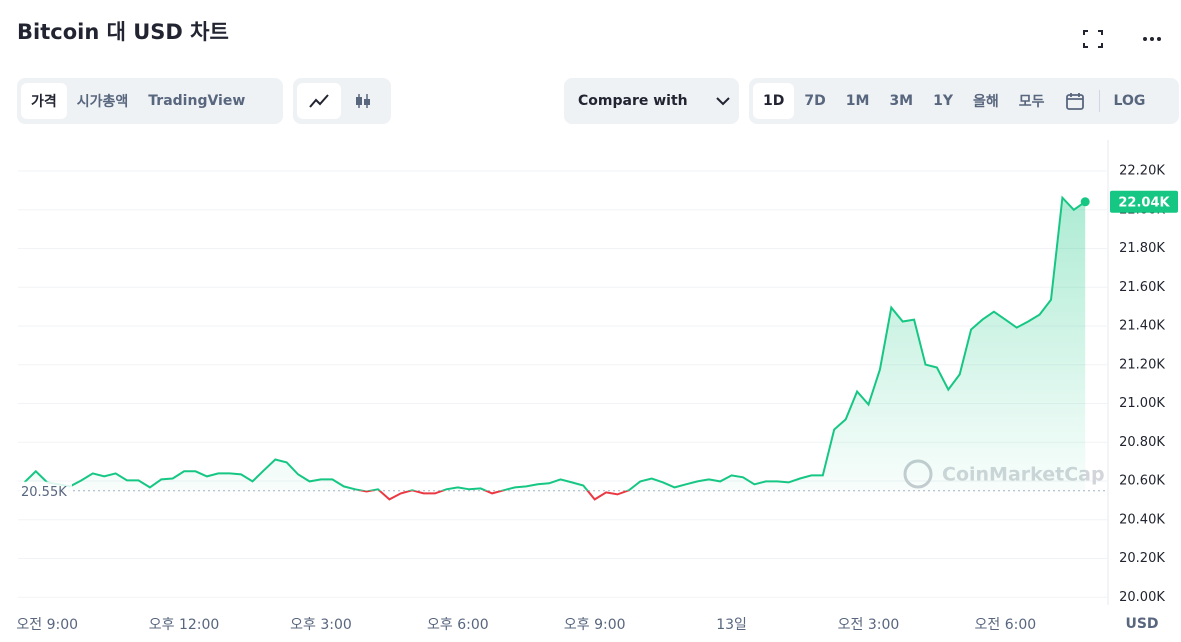 The image size is (1181, 642). Describe the element at coordinates (1141, 624) in the screenshot. I see `axis-unit: USD` at that location.